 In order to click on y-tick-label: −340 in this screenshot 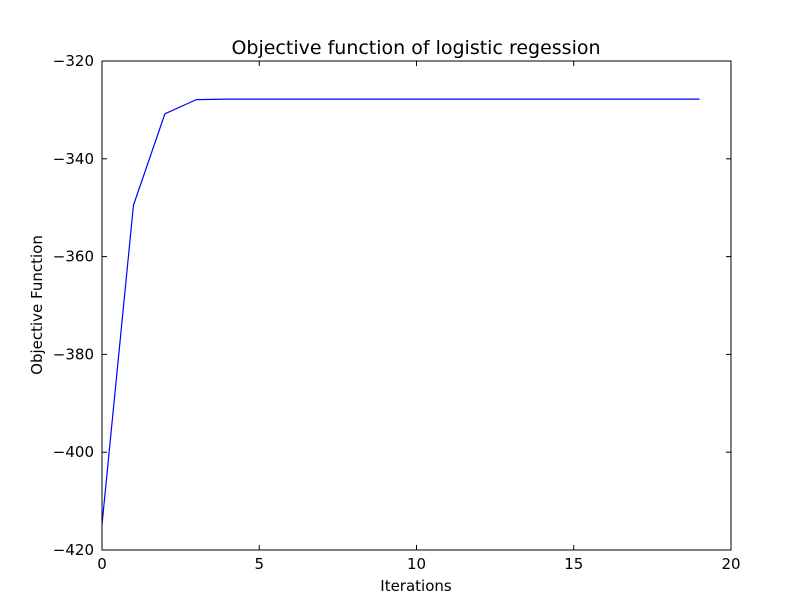, I will do `click(73, 159)`.